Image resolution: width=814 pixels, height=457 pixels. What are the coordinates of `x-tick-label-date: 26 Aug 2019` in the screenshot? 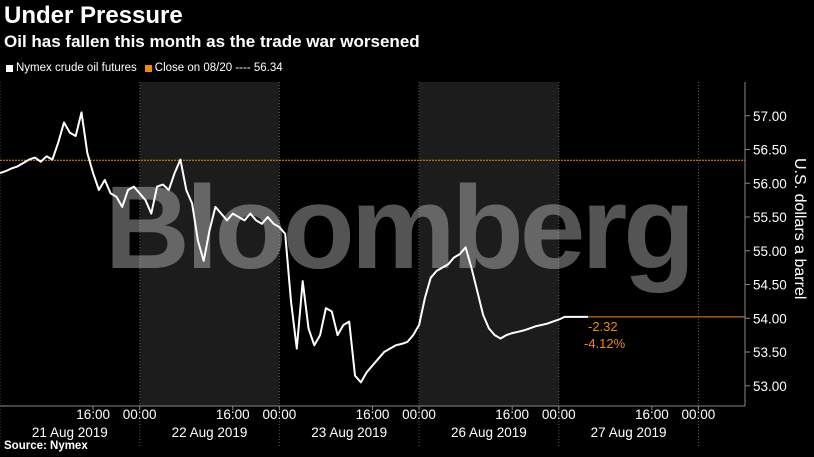 It's located at (489, 432).